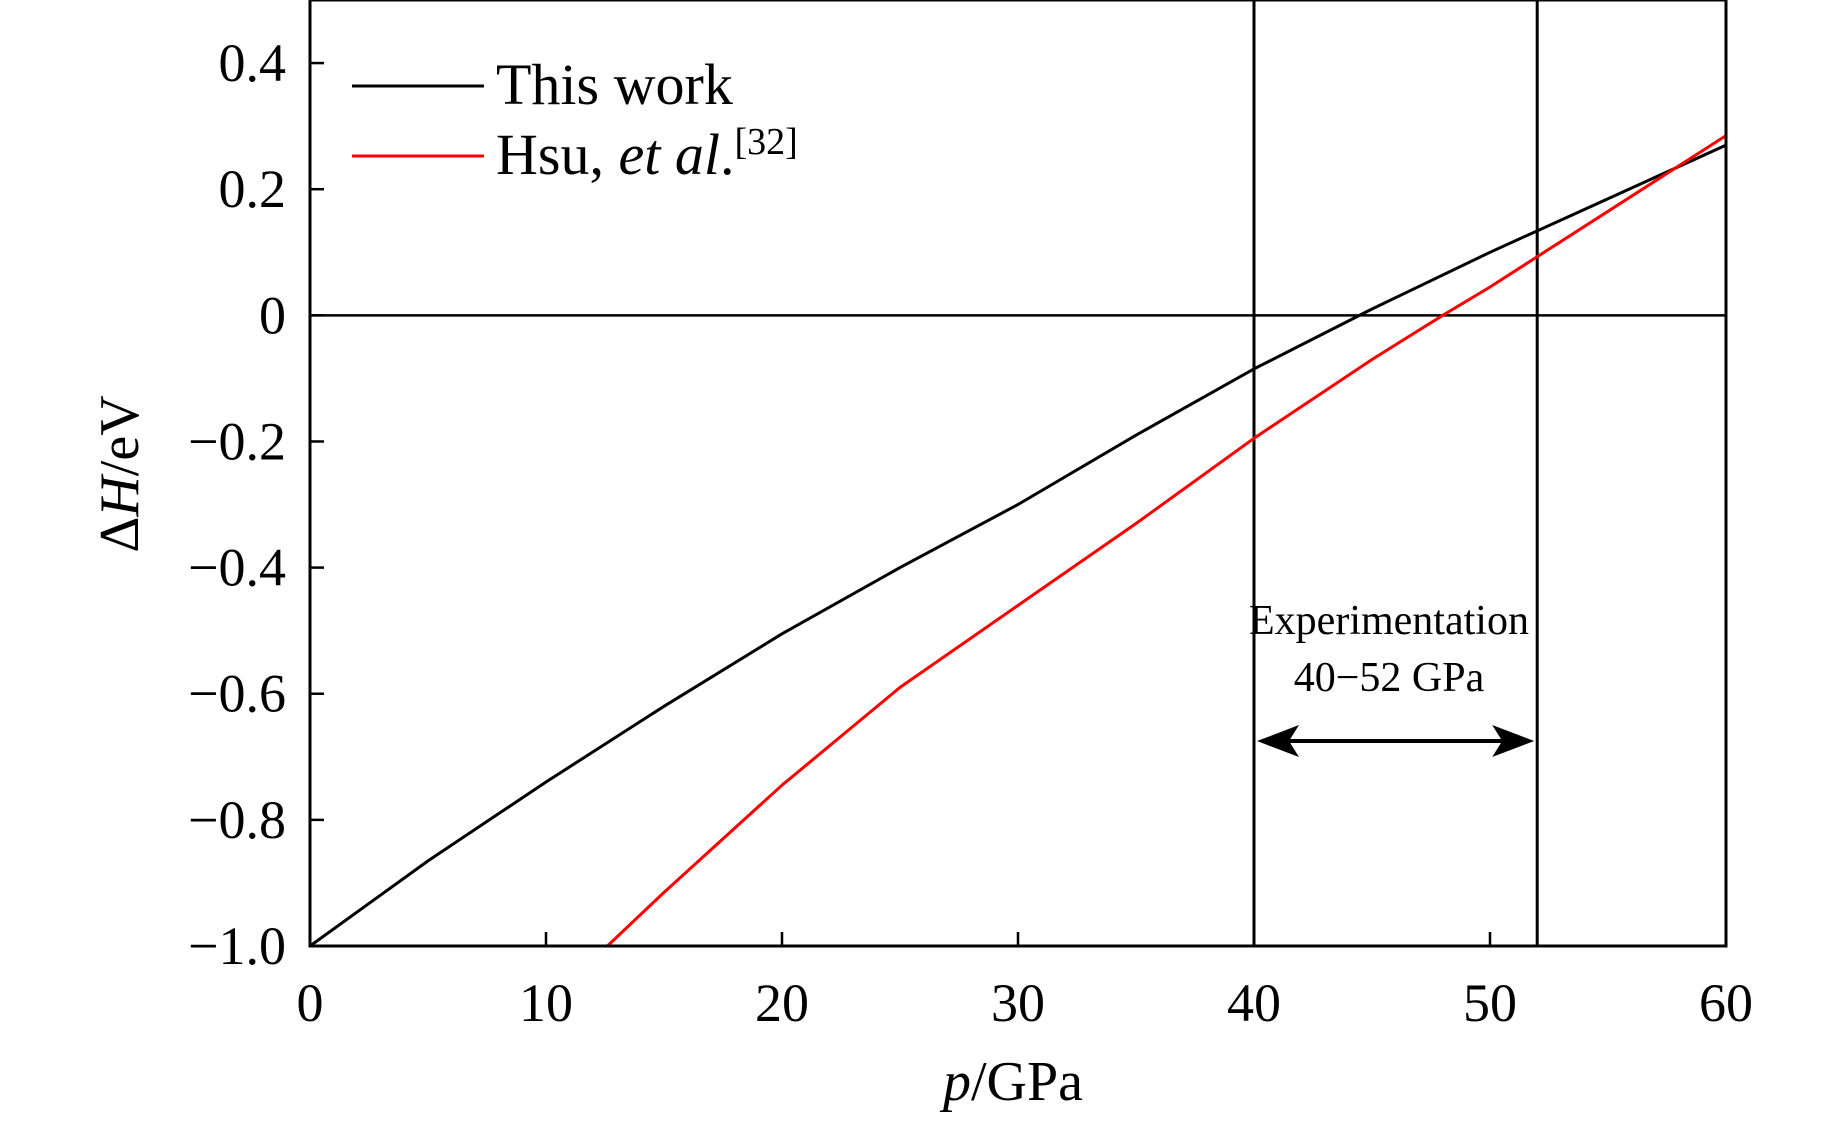  Describe the element at coordinates (546, 1003) in the screenshot. I see `x-tick-label: 10` at that location.